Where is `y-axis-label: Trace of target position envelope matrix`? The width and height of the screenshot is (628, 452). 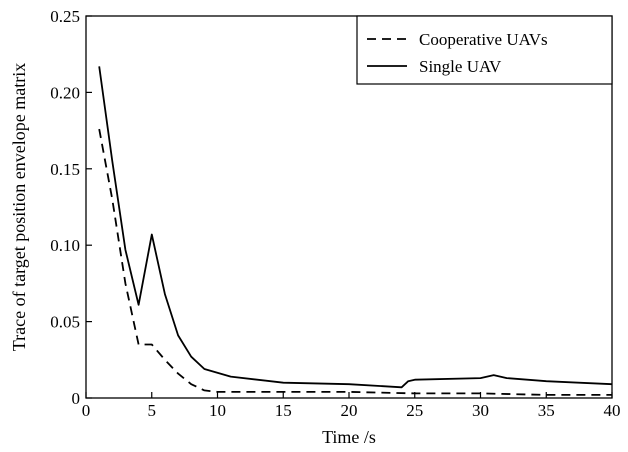
y-axis-label: Trace of target position envelope matrix is located at coordinates (19, 207).